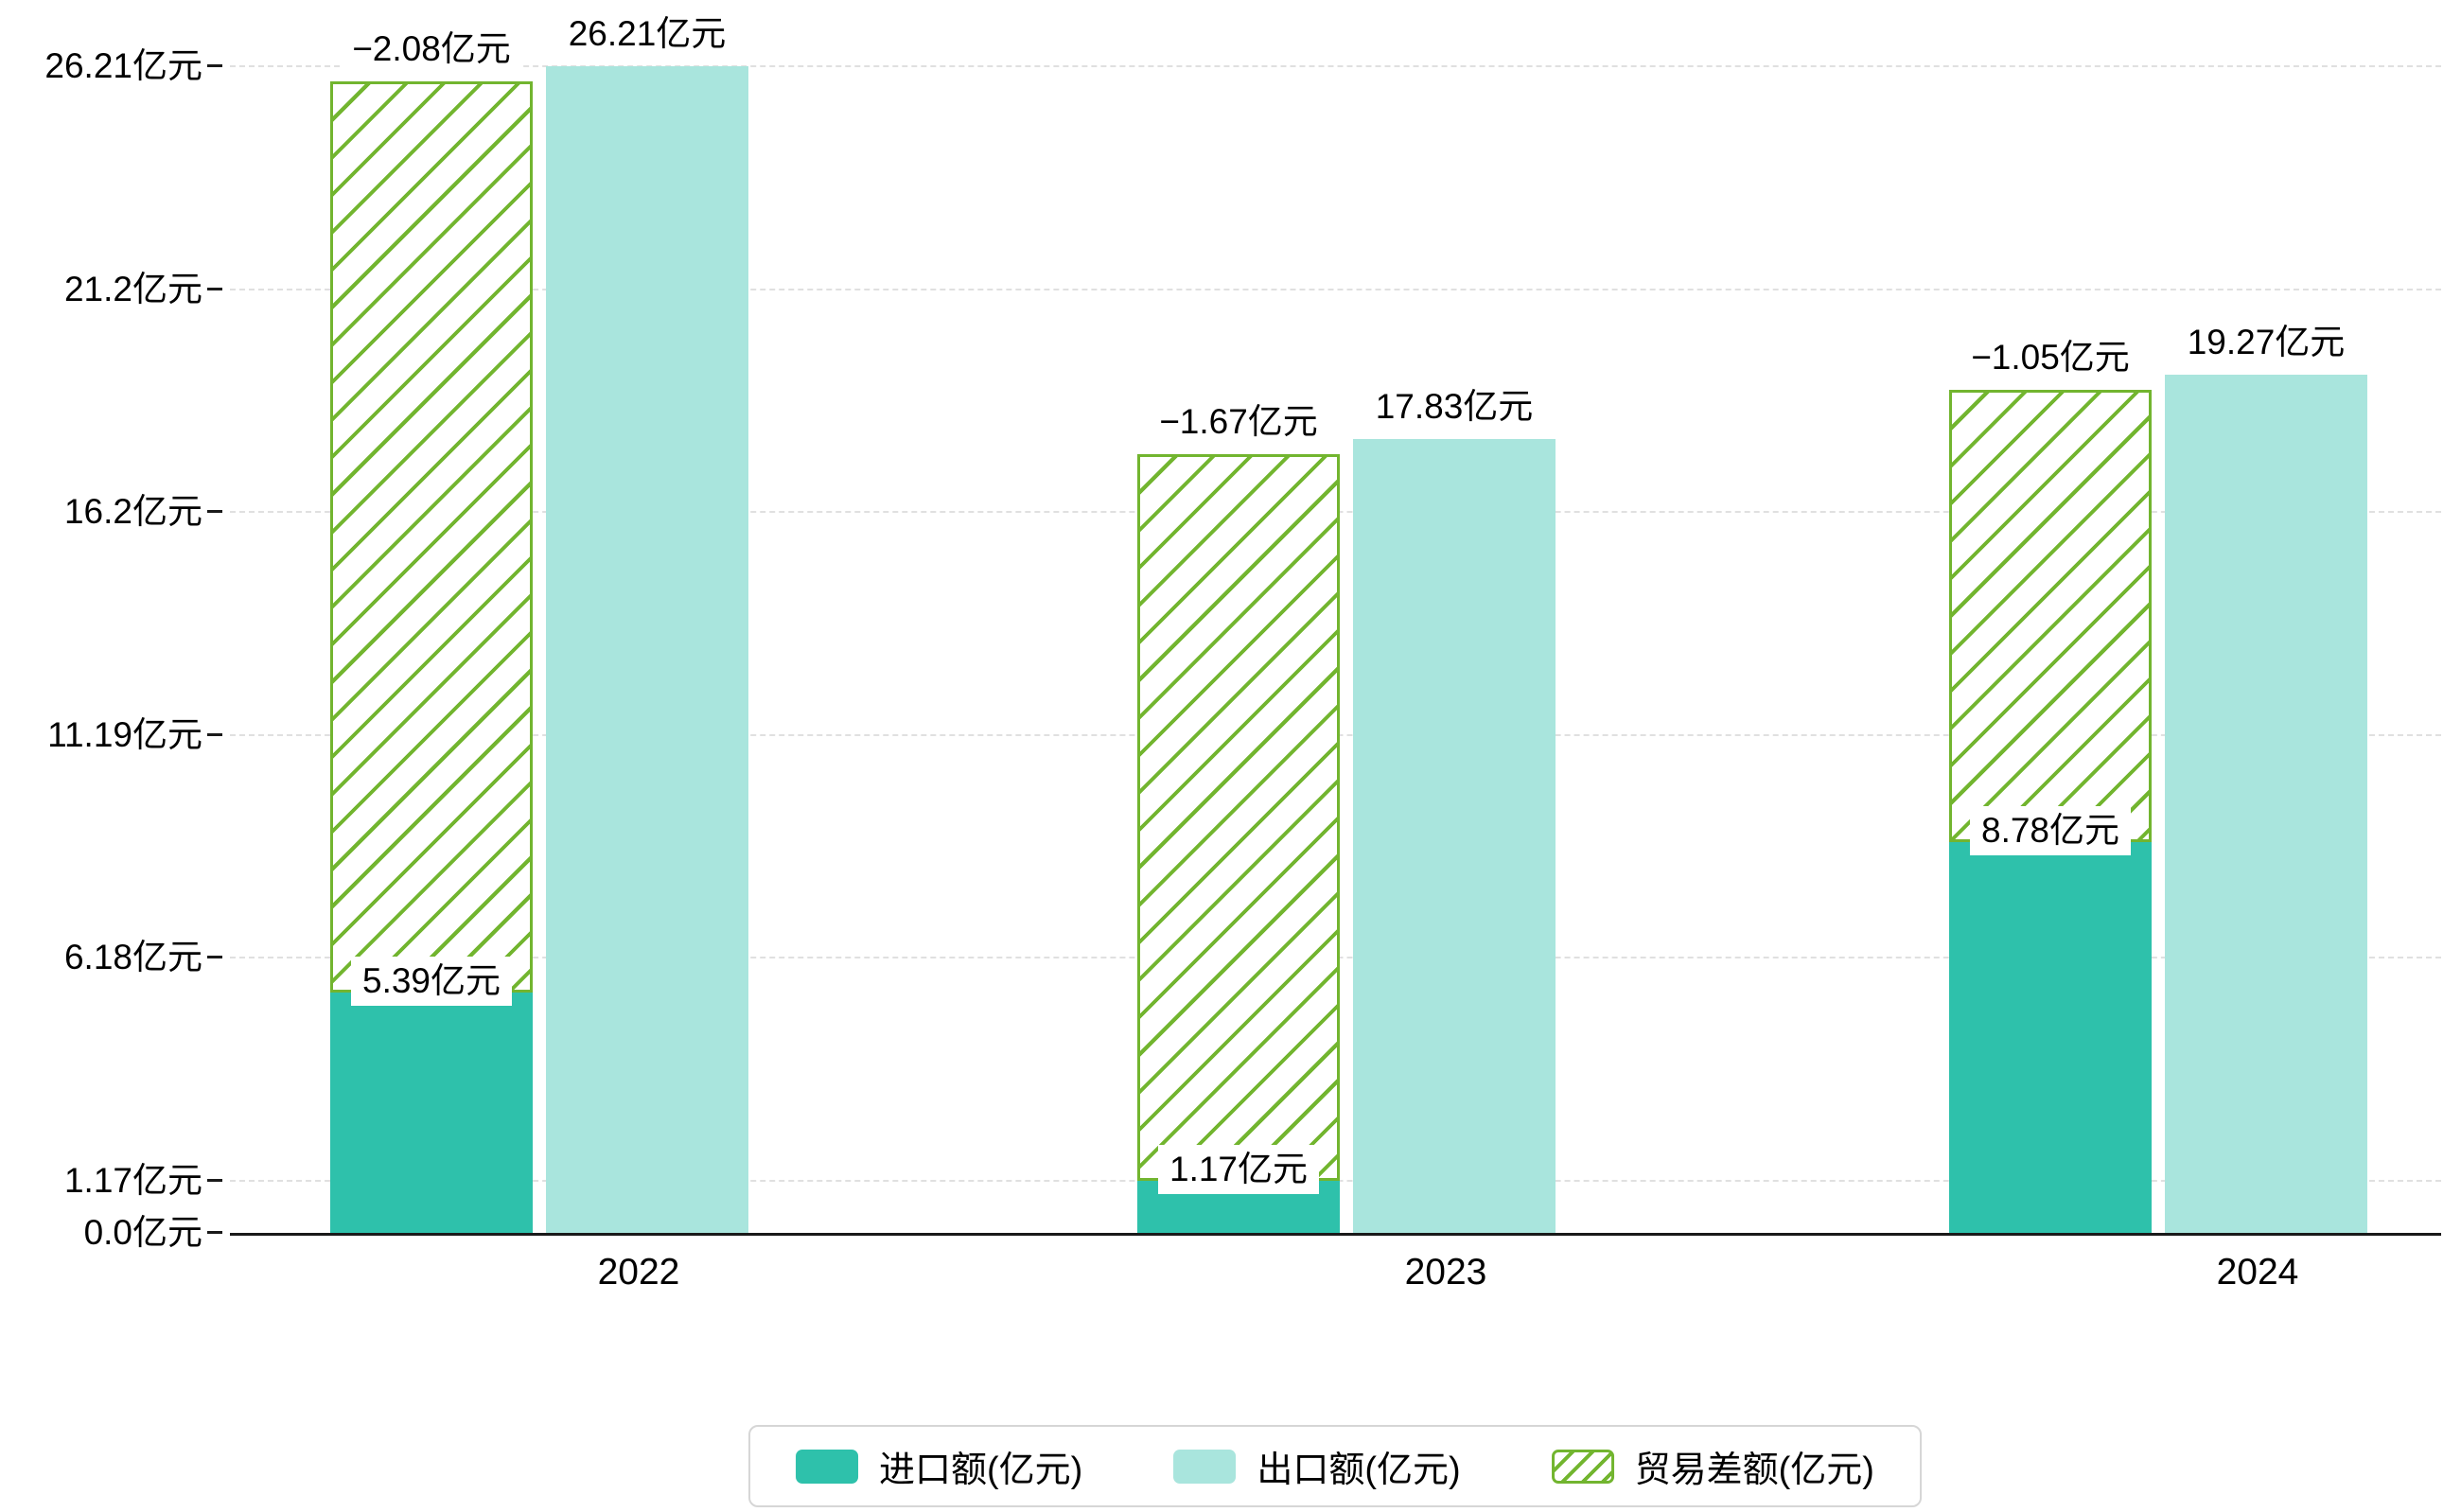 This screenshot has height=1512, width=2461. What do you see at coordinates (1335, 1234) in the screenshot?
I see `x-axis-line` at bounding box center [1335, 1234].